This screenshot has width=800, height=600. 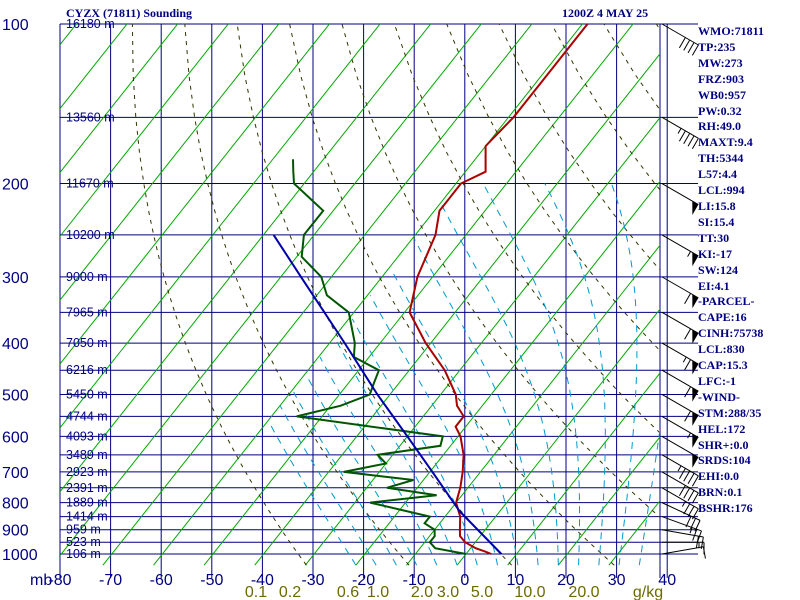 I want to click on stat-item: BSHR:176, so click(x=725, y=508).